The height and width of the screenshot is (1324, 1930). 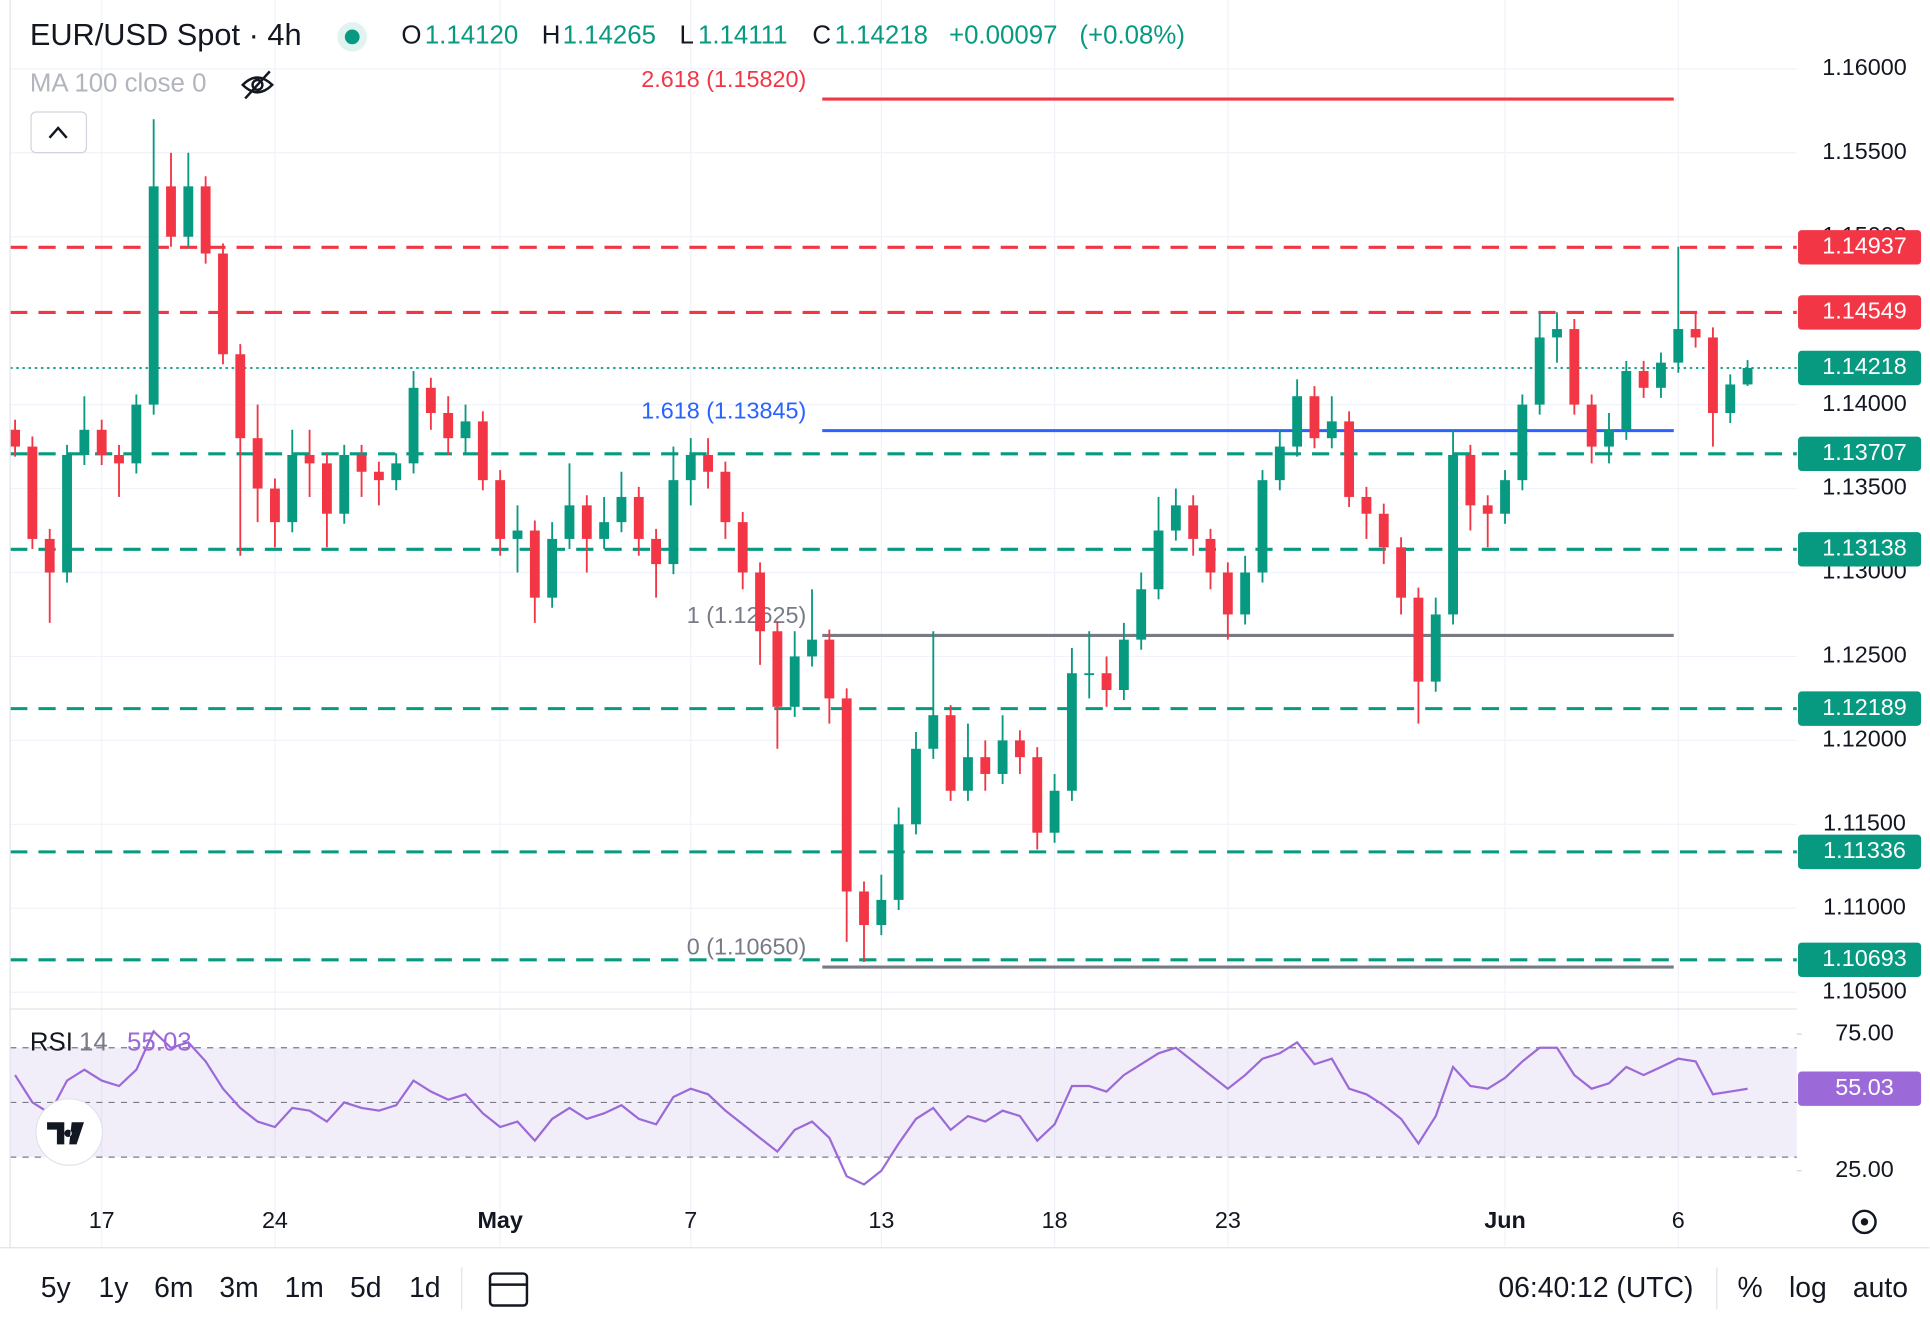 What do you see at coordinates (1864, 822) in the screenshot?
I see `y-tick-label: 1.11500` at bounding box center [1864, 822].